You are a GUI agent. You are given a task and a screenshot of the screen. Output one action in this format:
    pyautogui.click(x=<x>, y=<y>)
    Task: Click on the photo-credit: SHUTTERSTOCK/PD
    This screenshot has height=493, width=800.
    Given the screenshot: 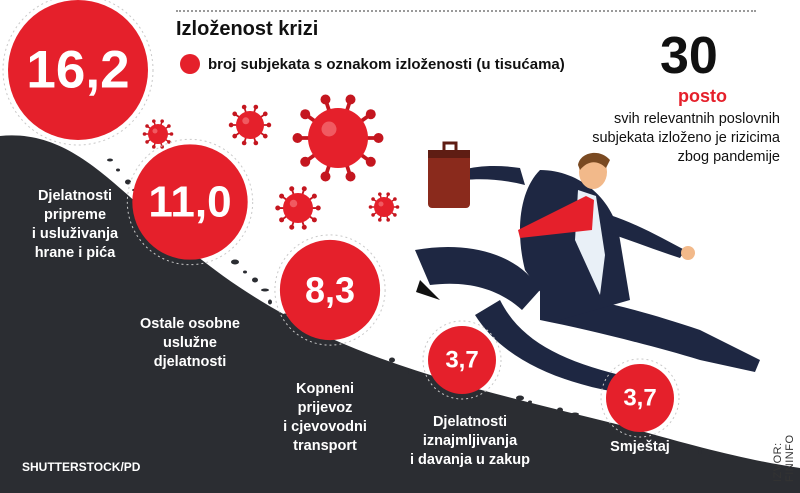 What is the action you would take?
    pyautogui.click(x=81, y=467)
    